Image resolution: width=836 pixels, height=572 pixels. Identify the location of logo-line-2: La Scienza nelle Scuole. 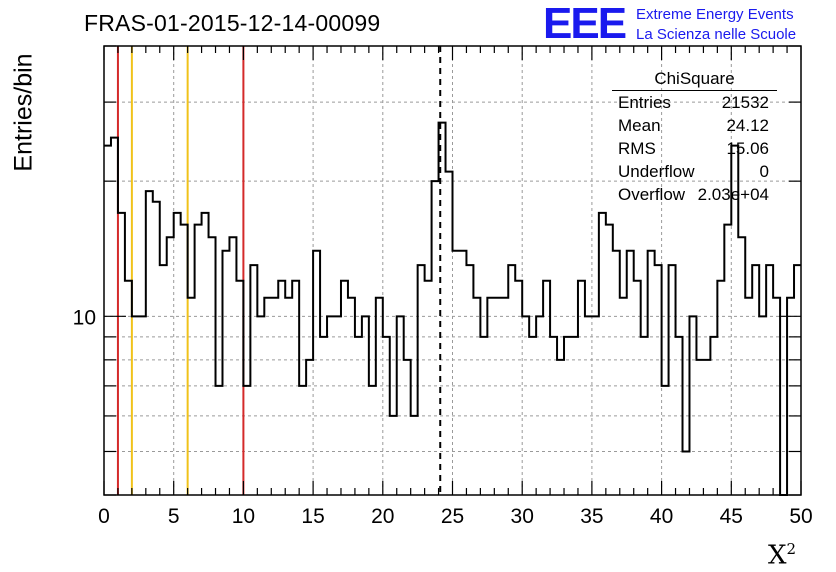
(716, 34).